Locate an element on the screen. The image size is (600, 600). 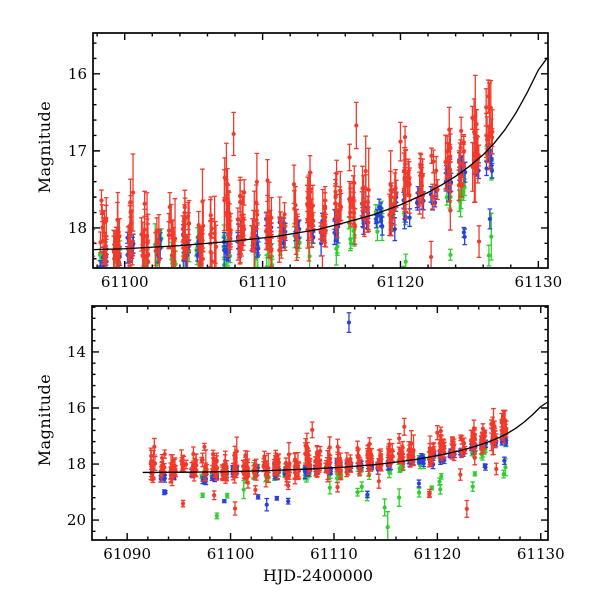
x-axis-label: HJD-2400000 is located at coordinates (318, 575).